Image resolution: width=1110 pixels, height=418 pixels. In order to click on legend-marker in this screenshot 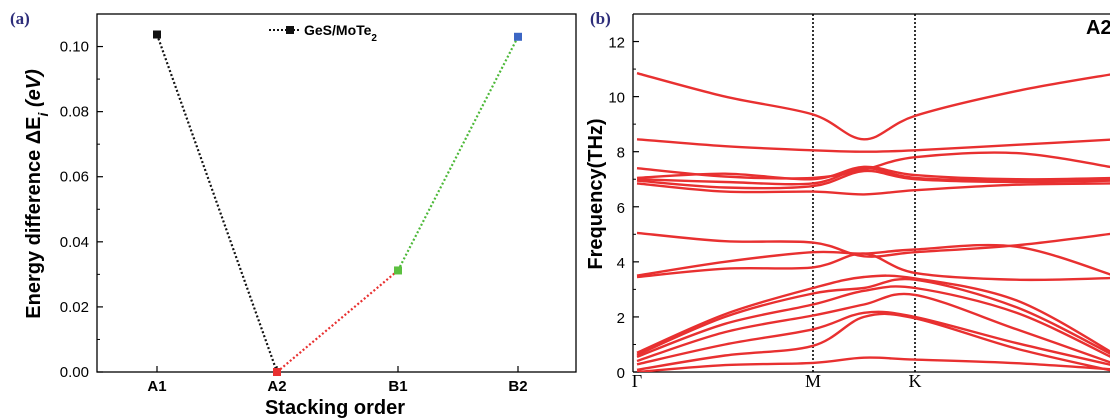, I will do `click(290, 30)`.